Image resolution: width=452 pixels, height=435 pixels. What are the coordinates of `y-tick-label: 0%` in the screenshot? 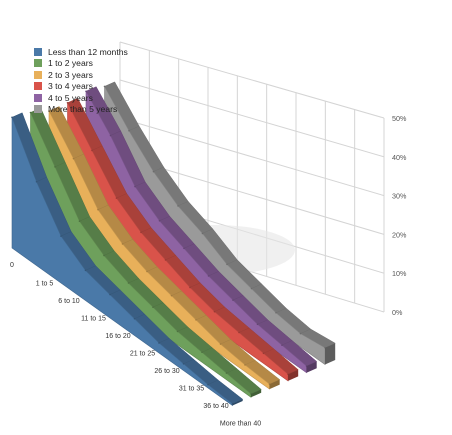 It's located at (397, 312).